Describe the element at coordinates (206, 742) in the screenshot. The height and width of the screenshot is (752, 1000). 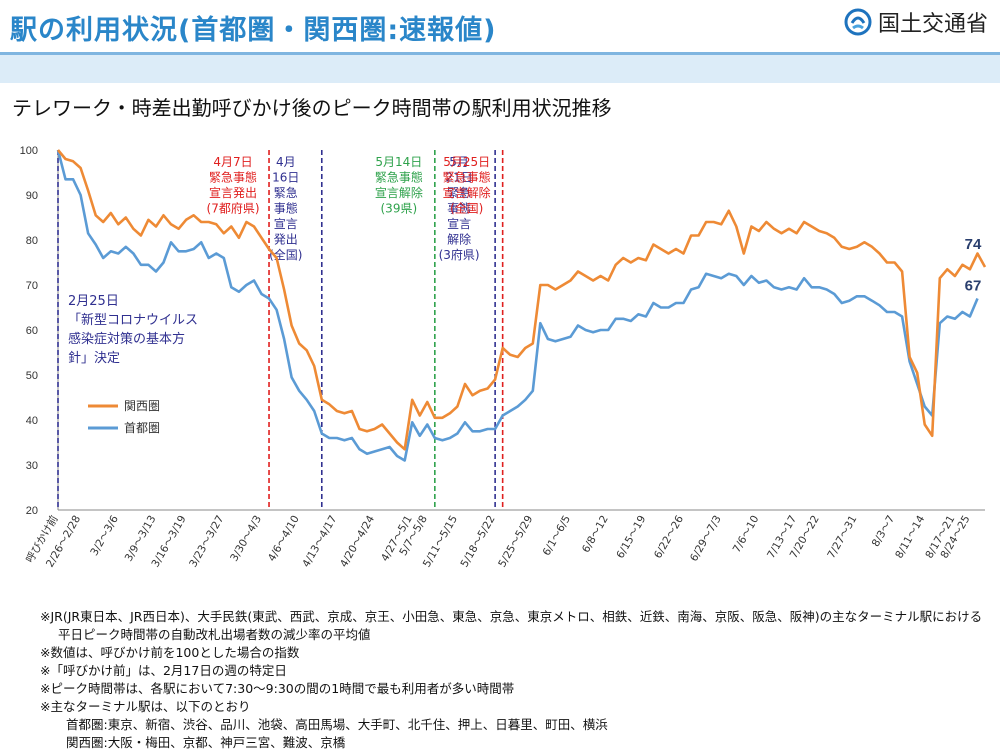
I see `note-line: 関西圏:大阪・梅田、京都、神戸三宮、難波、京橋` at that location.